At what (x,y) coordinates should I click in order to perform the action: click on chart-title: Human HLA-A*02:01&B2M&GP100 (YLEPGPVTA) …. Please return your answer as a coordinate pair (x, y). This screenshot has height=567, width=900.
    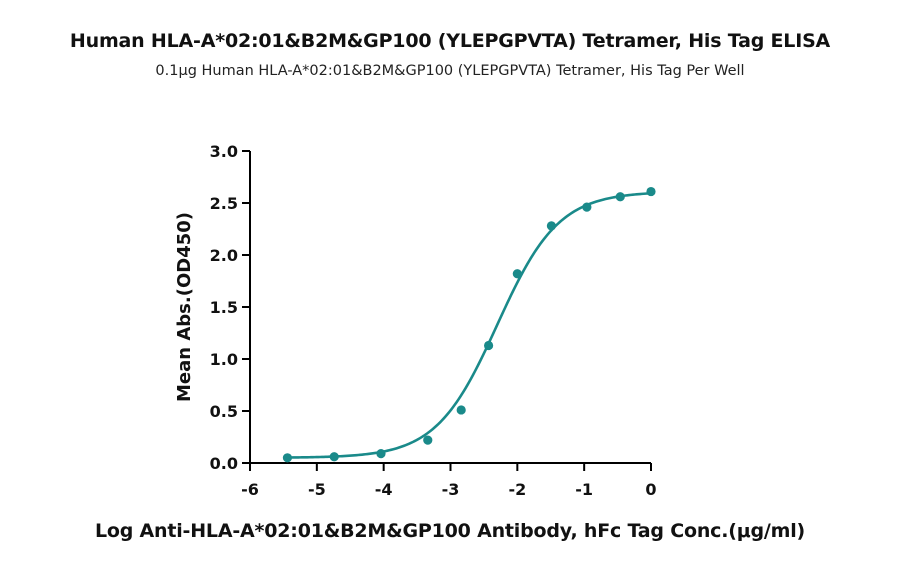
    Looking at the image, I should click on (450, 41).